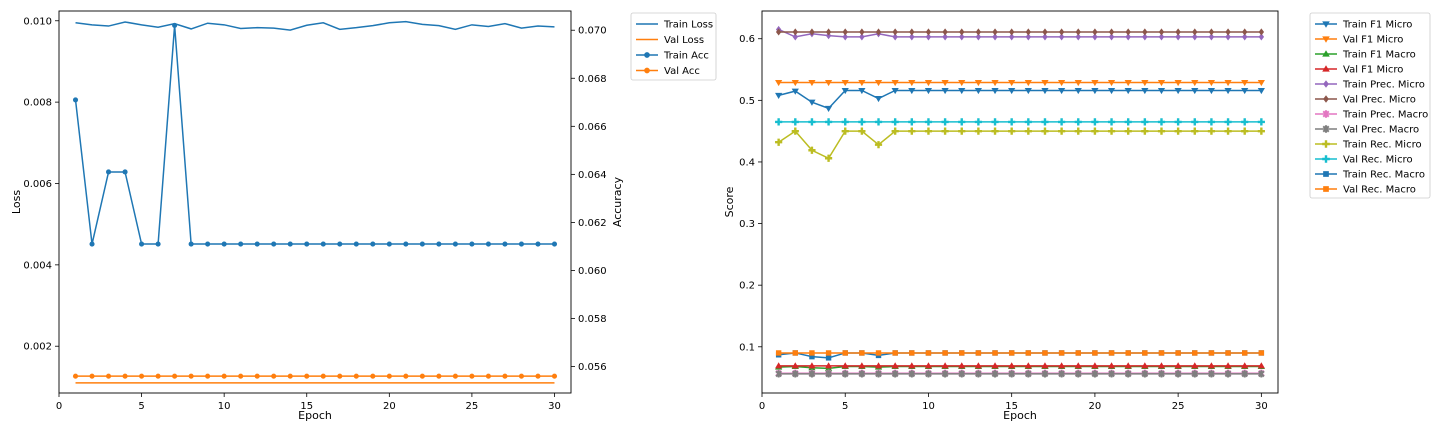 This screenshot has height=432, width=1440. Describe the element at coordinates (1020, 145) in the screenshot. I see `series-line-train-rec-micro` at that location.